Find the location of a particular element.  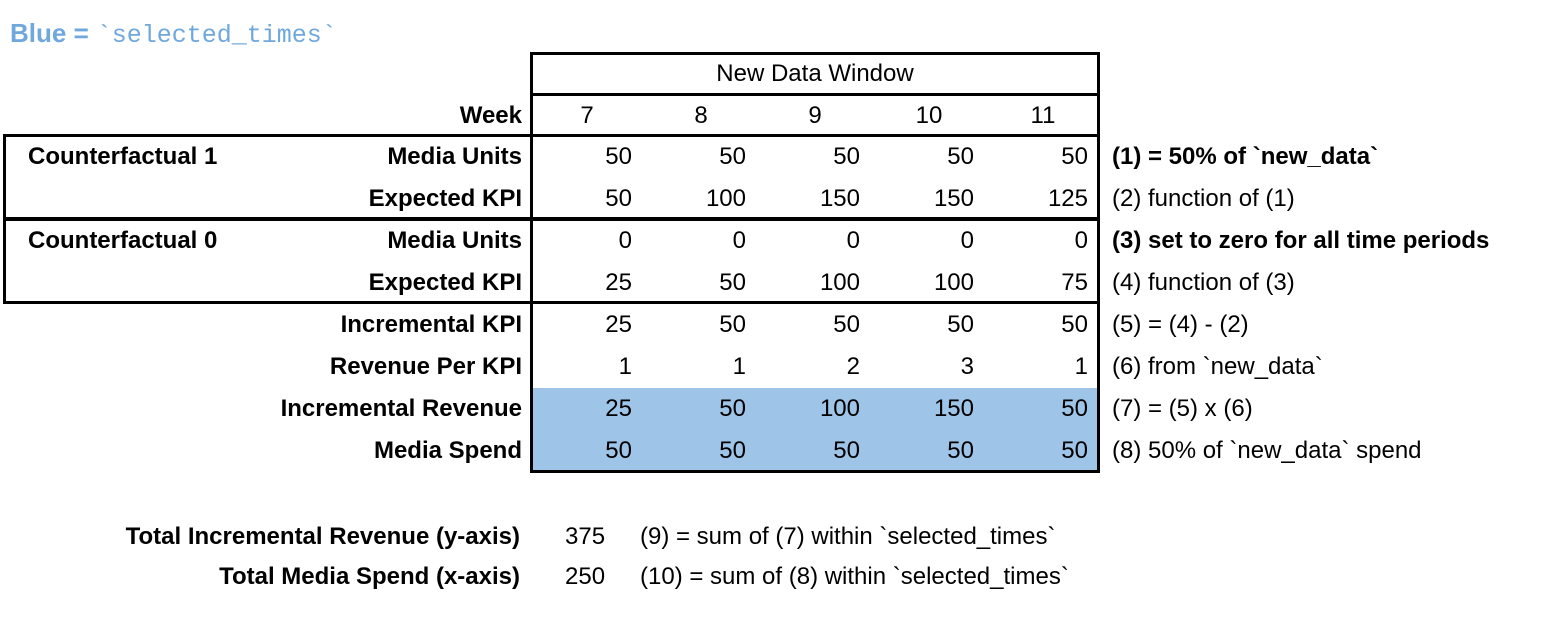

group-label: Counterfactual 0 is located at coordinates (123, 240).